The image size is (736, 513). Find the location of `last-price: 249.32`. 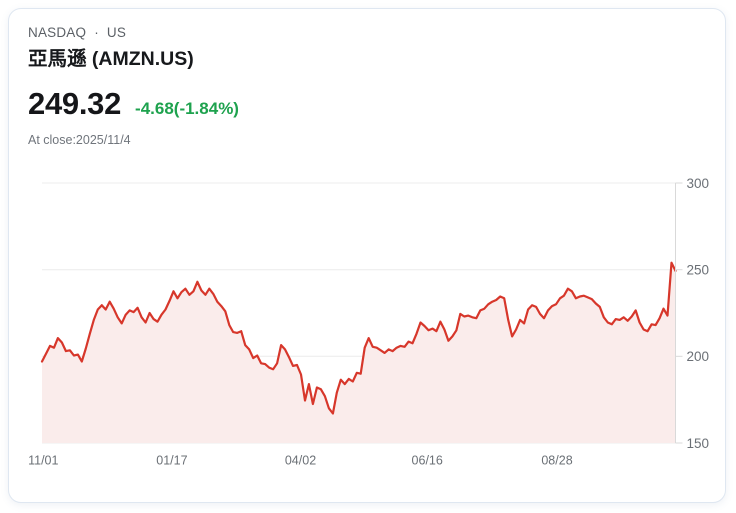

last-price: 249.32 is located at coordinates (75, 103).